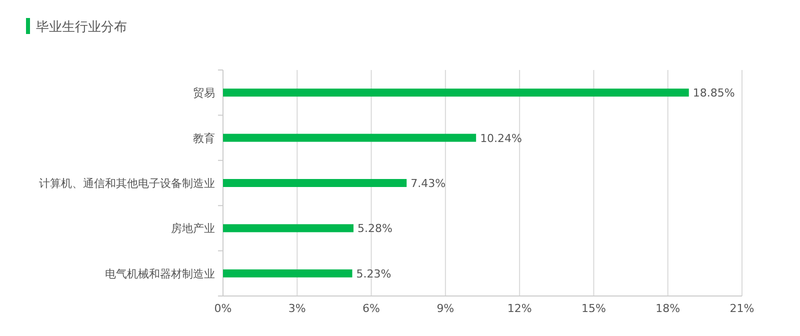  What do you see at coordinates (204, 93) in the screenshot?
I see `y-tick-label: 贸易` at bounding box center [204, 93].